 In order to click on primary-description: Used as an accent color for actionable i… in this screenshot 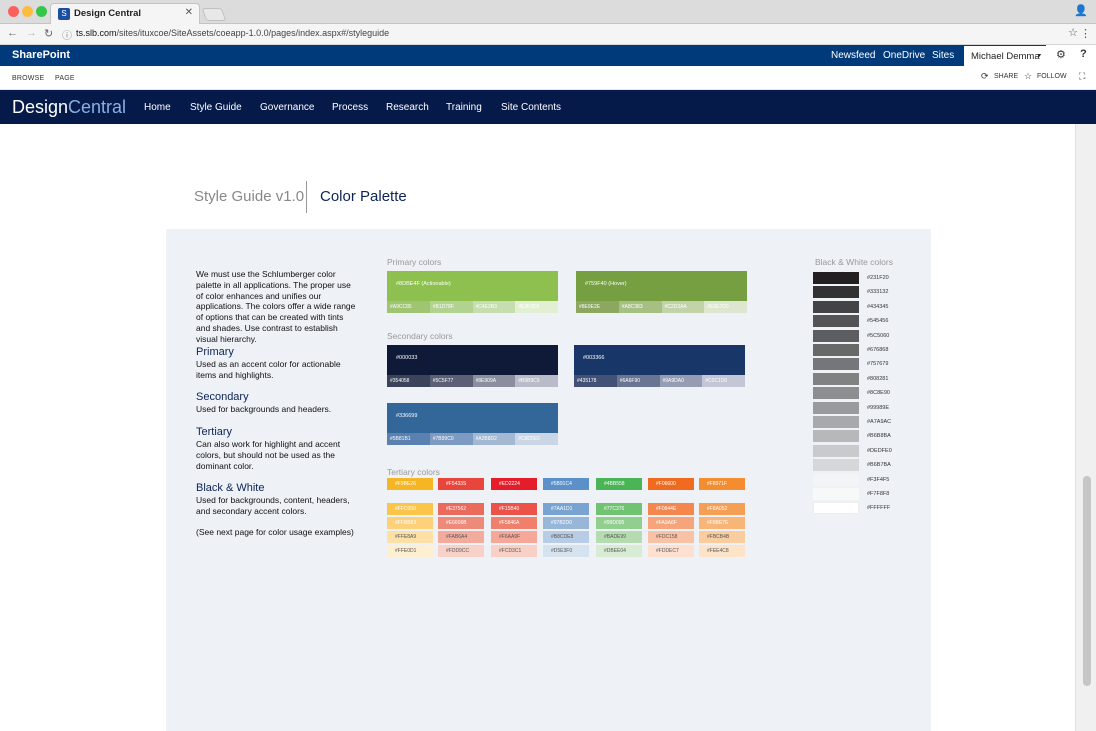, I will do `click(268, 369)`.